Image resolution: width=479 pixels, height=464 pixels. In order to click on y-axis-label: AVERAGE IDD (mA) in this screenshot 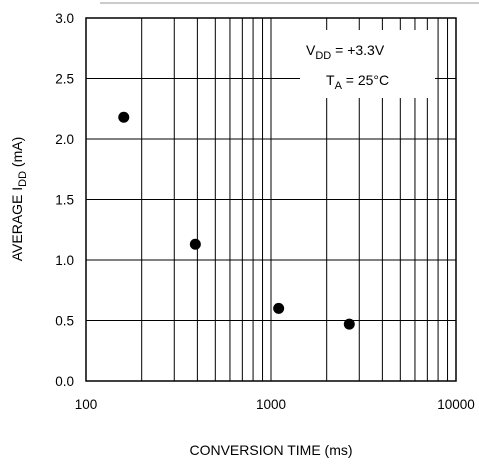, I will do `click(19, 199)`.